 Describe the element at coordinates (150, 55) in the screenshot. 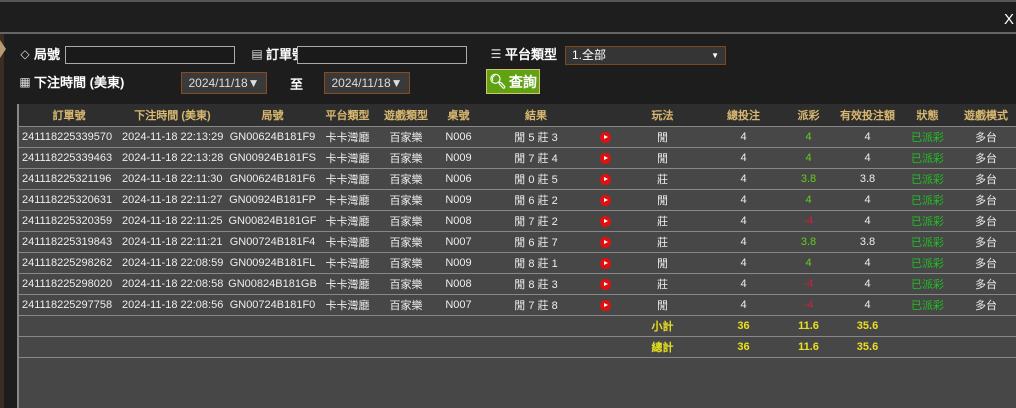

I see `round-input` at that location.